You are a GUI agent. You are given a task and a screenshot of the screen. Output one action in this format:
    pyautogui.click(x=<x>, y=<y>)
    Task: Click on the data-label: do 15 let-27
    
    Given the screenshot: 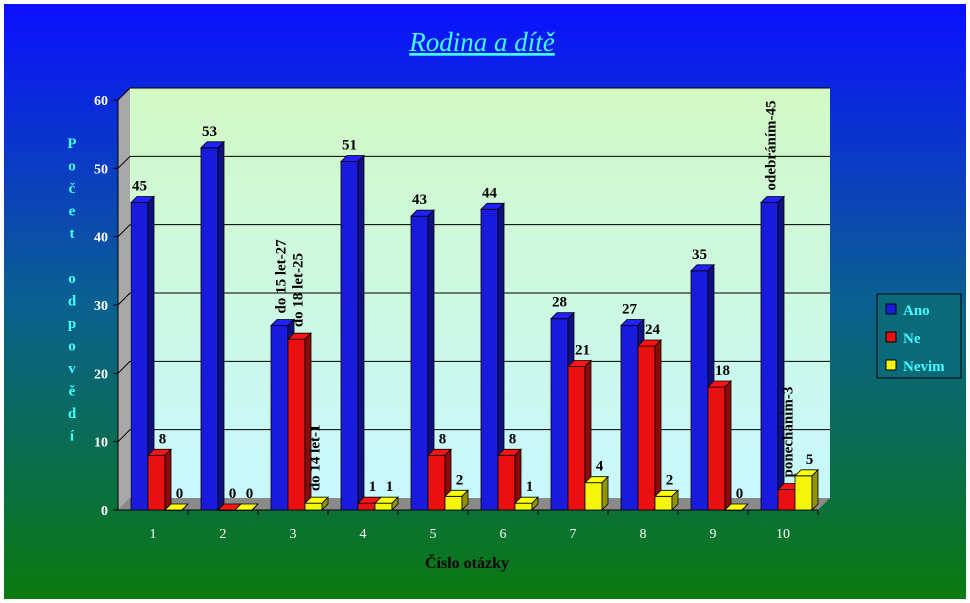 What is the action you would take?
    pyautogui.click(x=282, y=276)
    